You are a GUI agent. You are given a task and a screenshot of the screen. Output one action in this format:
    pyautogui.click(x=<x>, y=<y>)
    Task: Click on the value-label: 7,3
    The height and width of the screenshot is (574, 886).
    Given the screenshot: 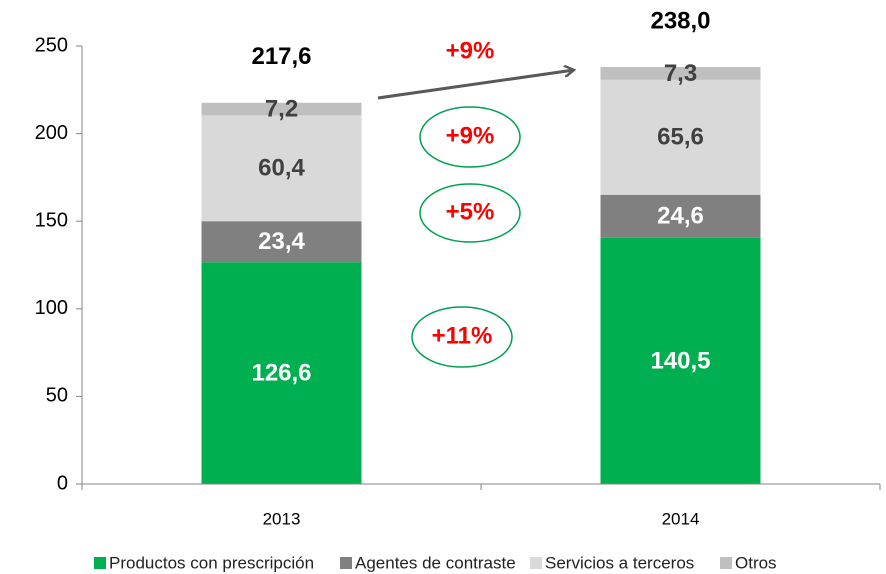 What is the action you would take?
    pyautogui.click(x=680, y=73)
    